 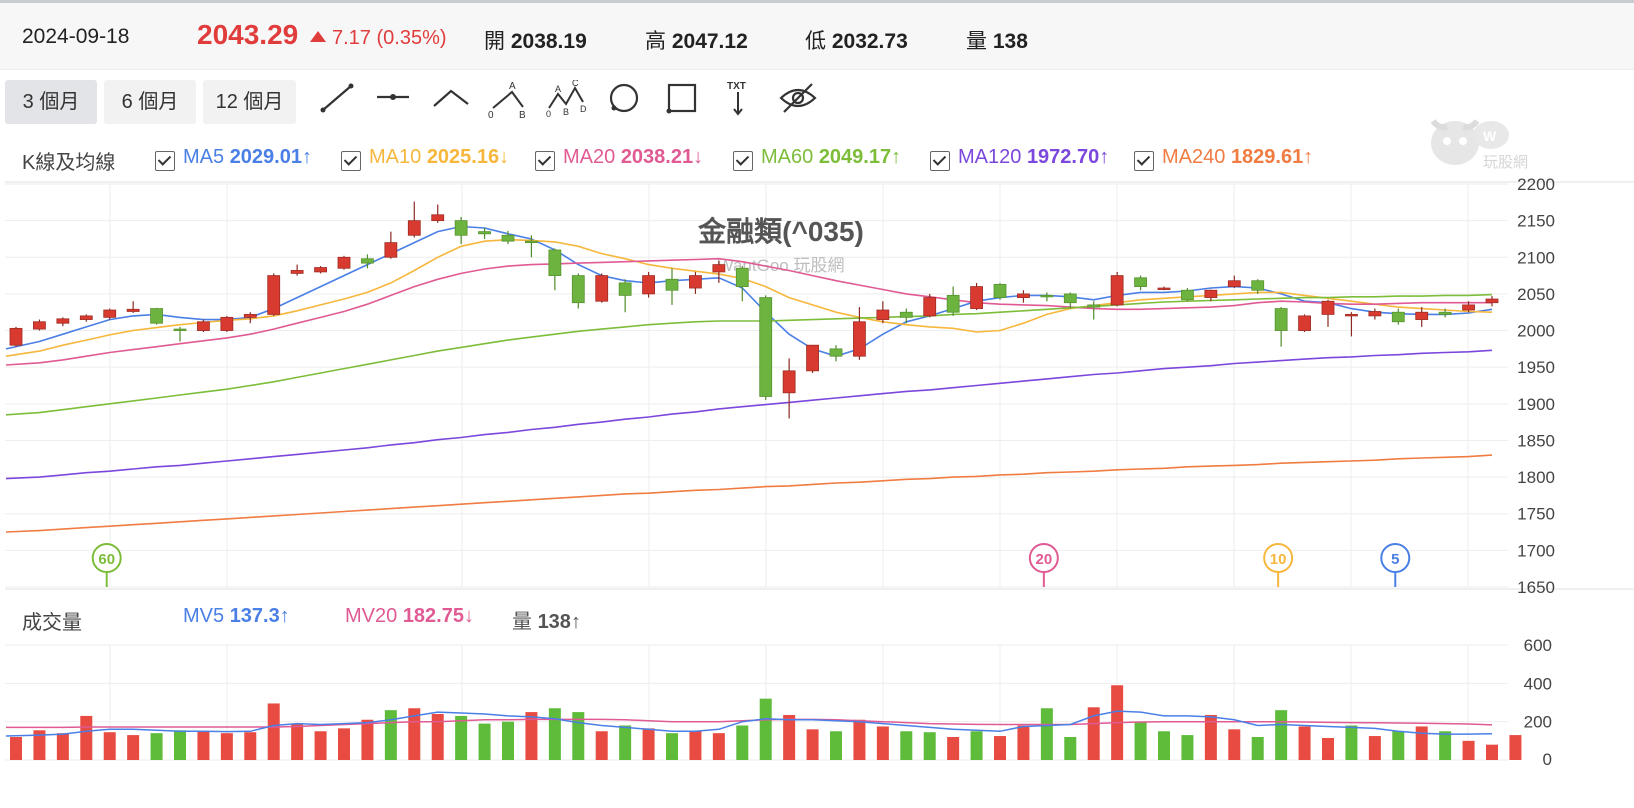 I want to click on period-12m-button: 12 個月, so click(x=249, y=102).